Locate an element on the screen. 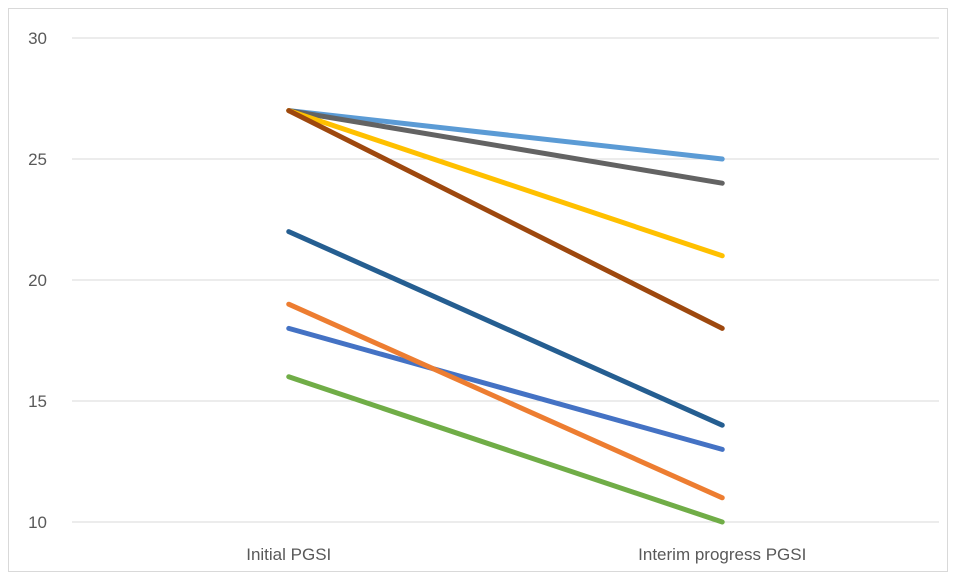 The height and width of the screenshot is (580, 957). y-tick-label: 15 is located at coordinates (37, 401).